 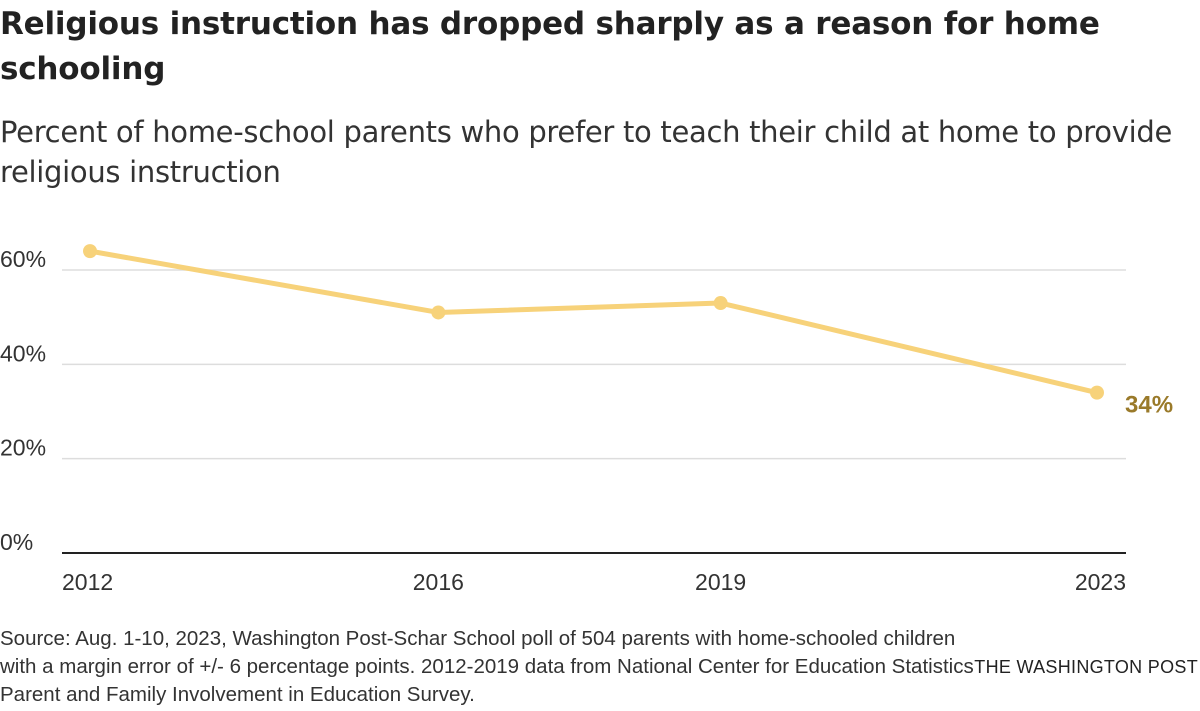 What do you see at coordinates (23, 400) in the screenshot?
I see `y-axis-labels: 0% 20% 40% 60%` at bounding box center [23, 400].